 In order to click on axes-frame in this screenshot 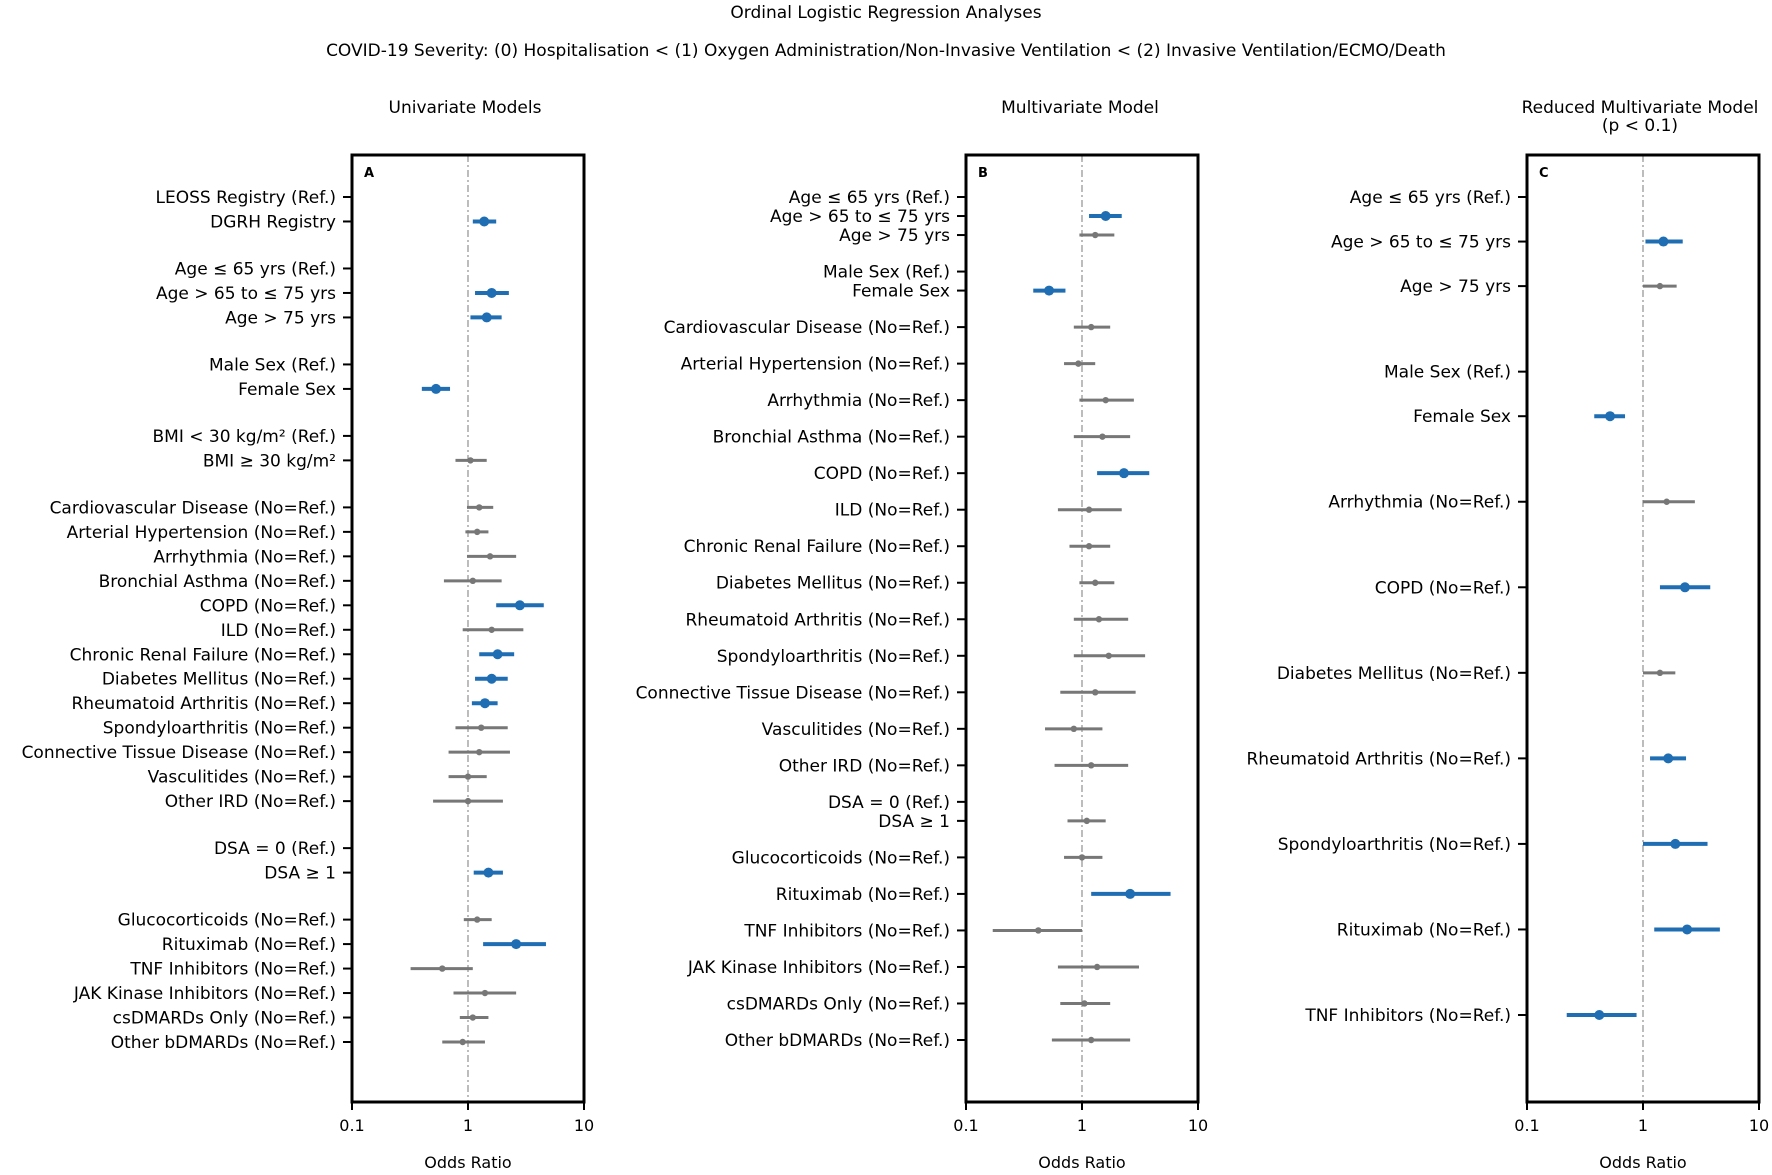, I will do `click(1643, 628)`.